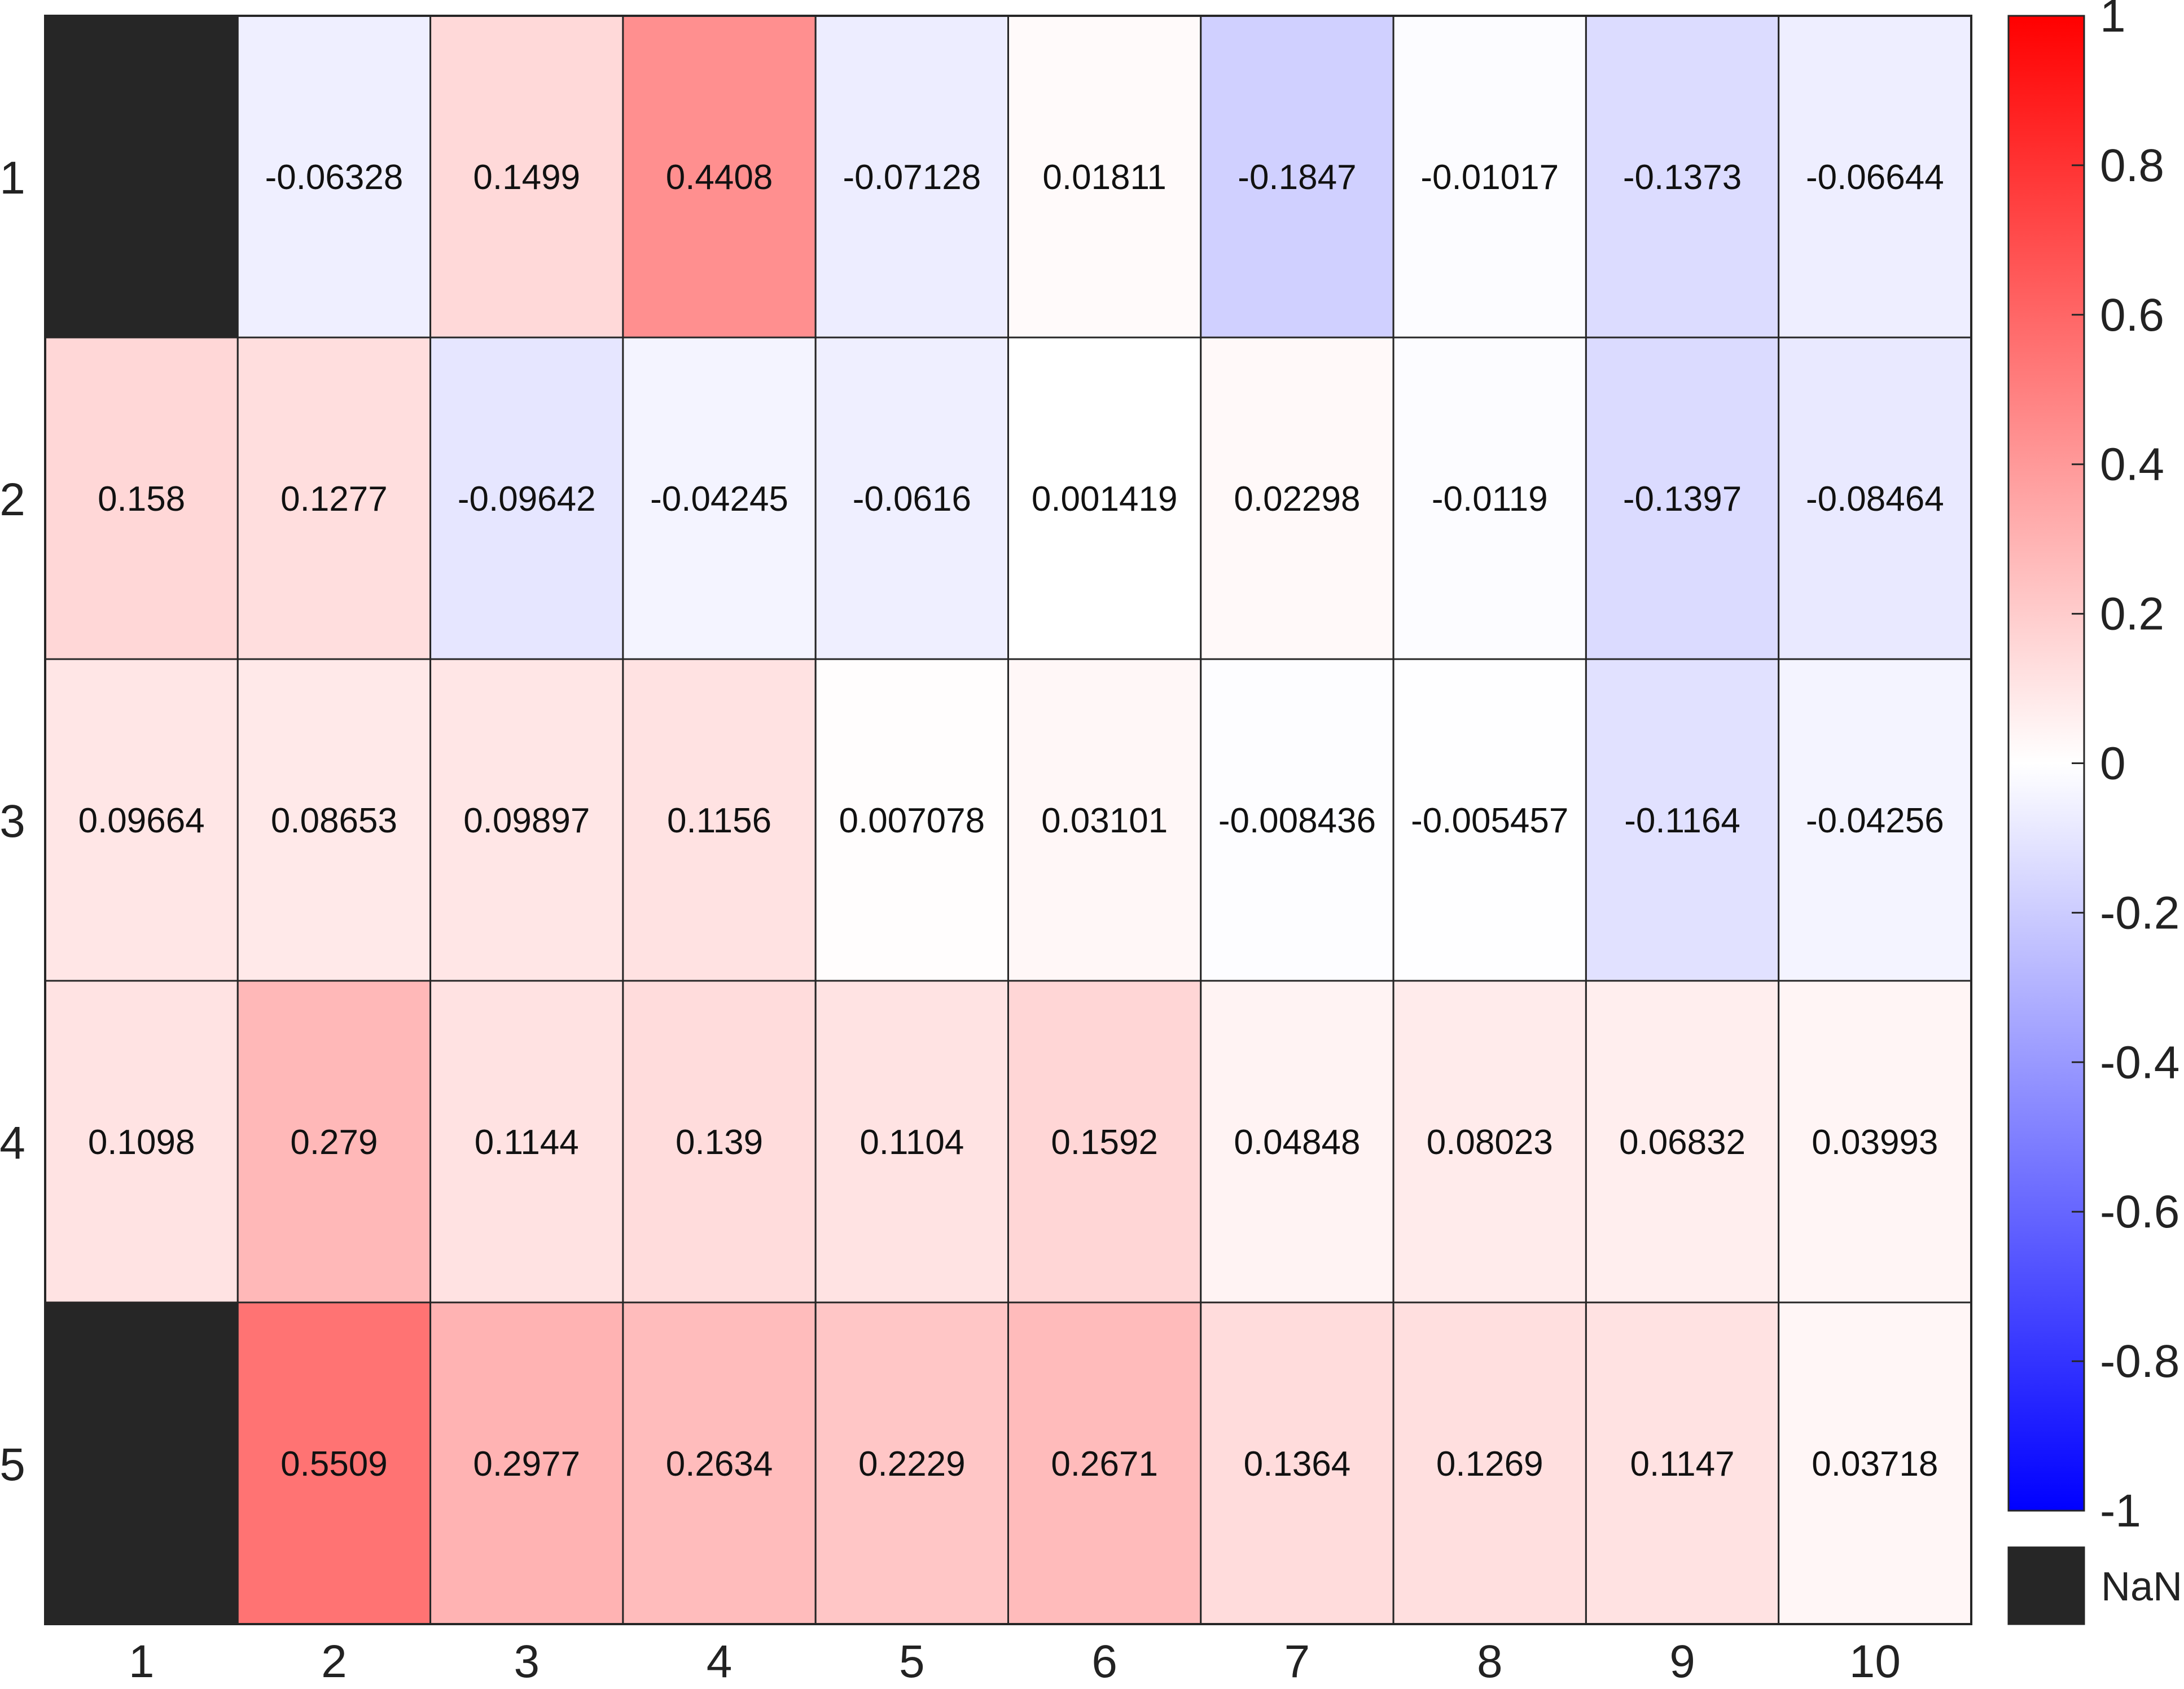  I want to click on cell-value-label: 0.158, so click(141, 500).